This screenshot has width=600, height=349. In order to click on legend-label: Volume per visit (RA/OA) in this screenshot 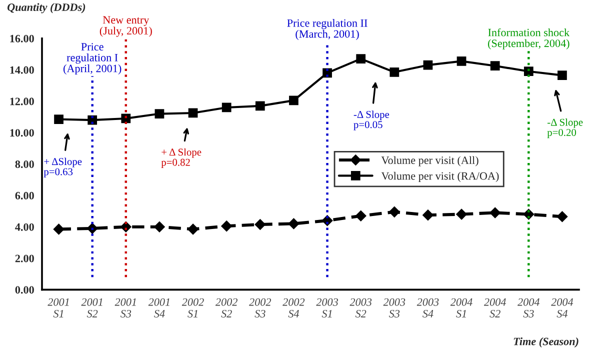, I will do `click(440, 177)`.